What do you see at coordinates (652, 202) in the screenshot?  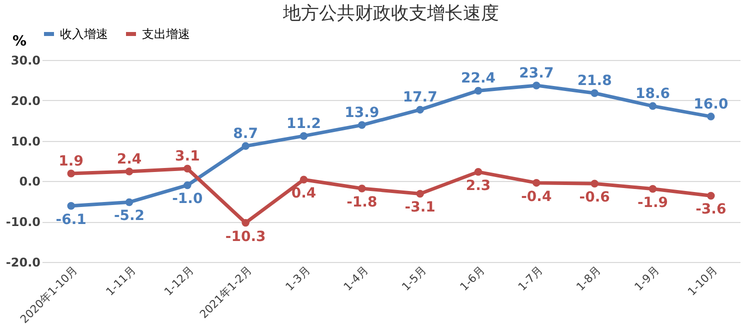 I see `data-label: -1.9` at bounding box center [652, 202].